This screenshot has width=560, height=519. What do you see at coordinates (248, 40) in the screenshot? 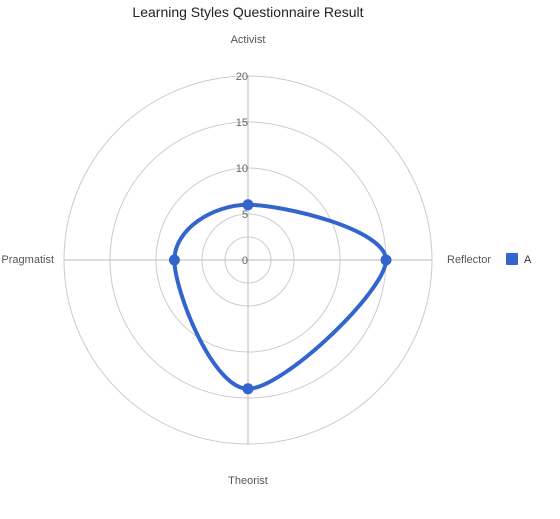
I see `axis-label-activist: Activist` at bounding box center [248, 40].